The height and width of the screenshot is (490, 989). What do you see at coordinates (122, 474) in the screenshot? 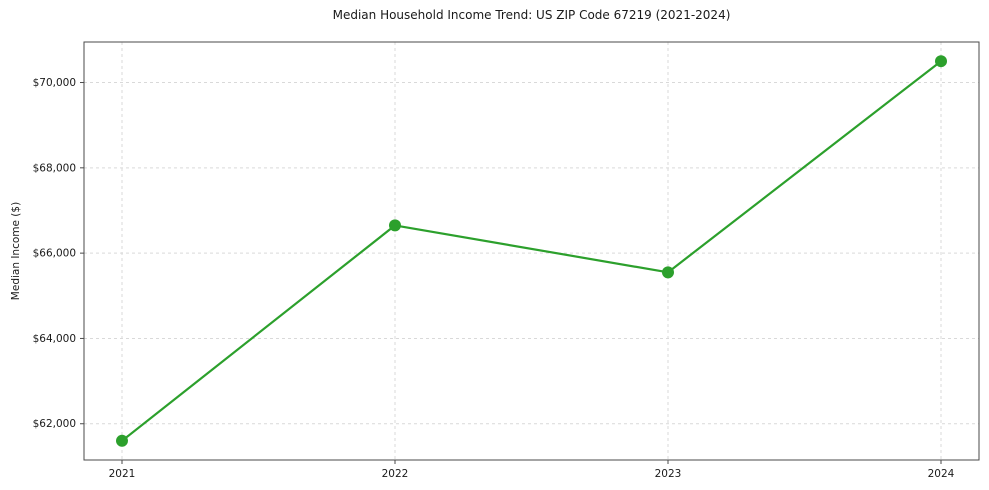
I see `x-tick-label: 2021` at bounding box center [122, 474].